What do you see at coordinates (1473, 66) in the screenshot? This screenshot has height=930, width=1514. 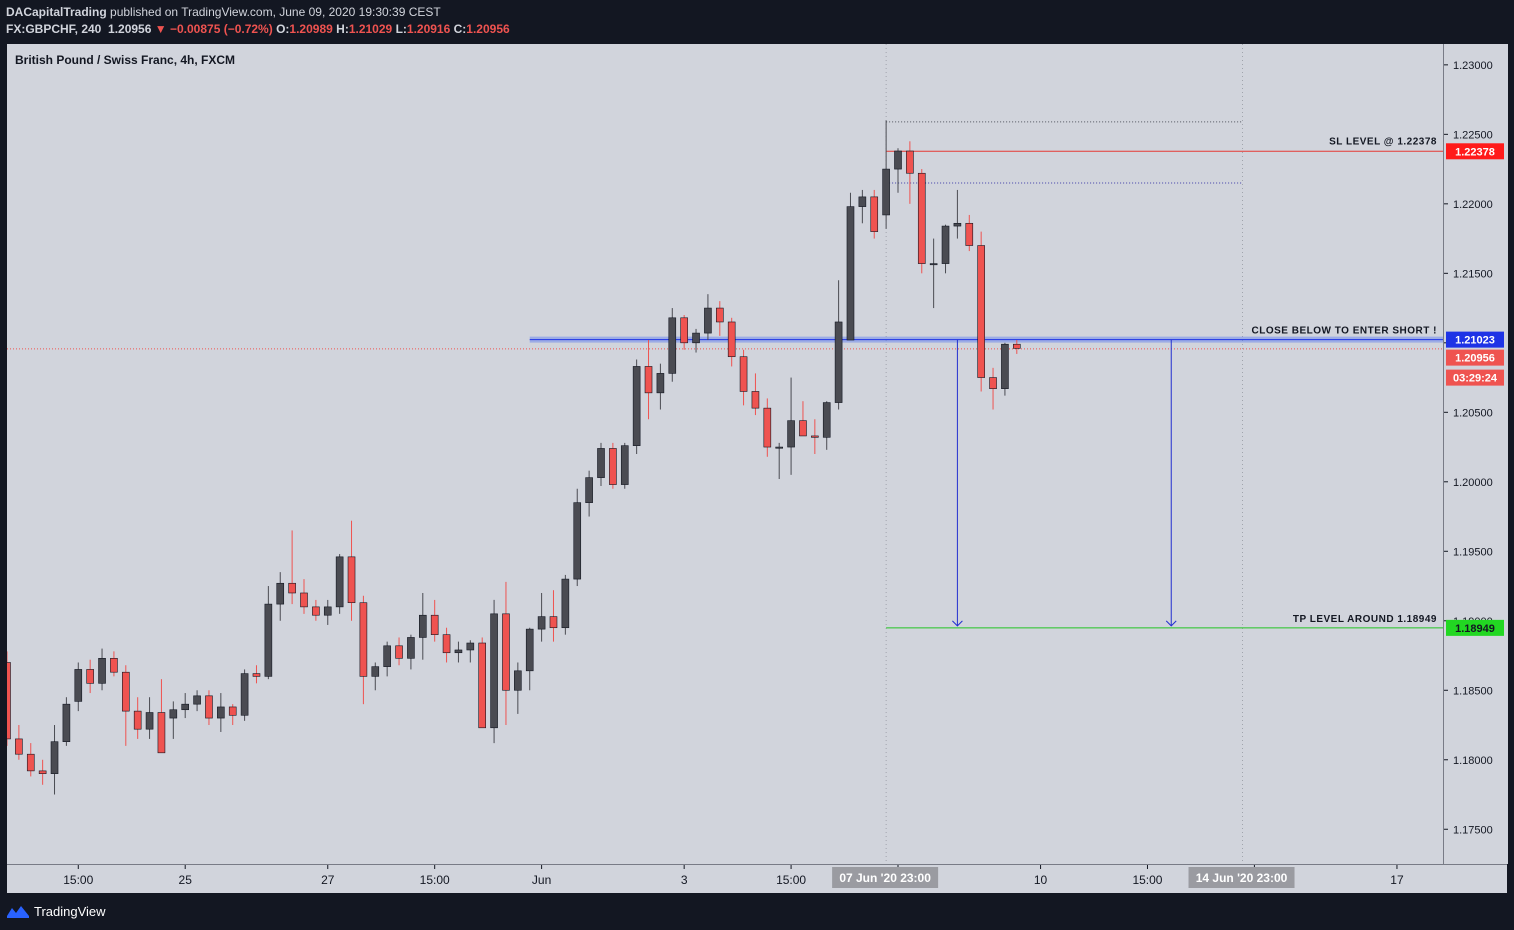 I see `y-tick-label-0: 1.23000` at bounding box center [1473, 66].